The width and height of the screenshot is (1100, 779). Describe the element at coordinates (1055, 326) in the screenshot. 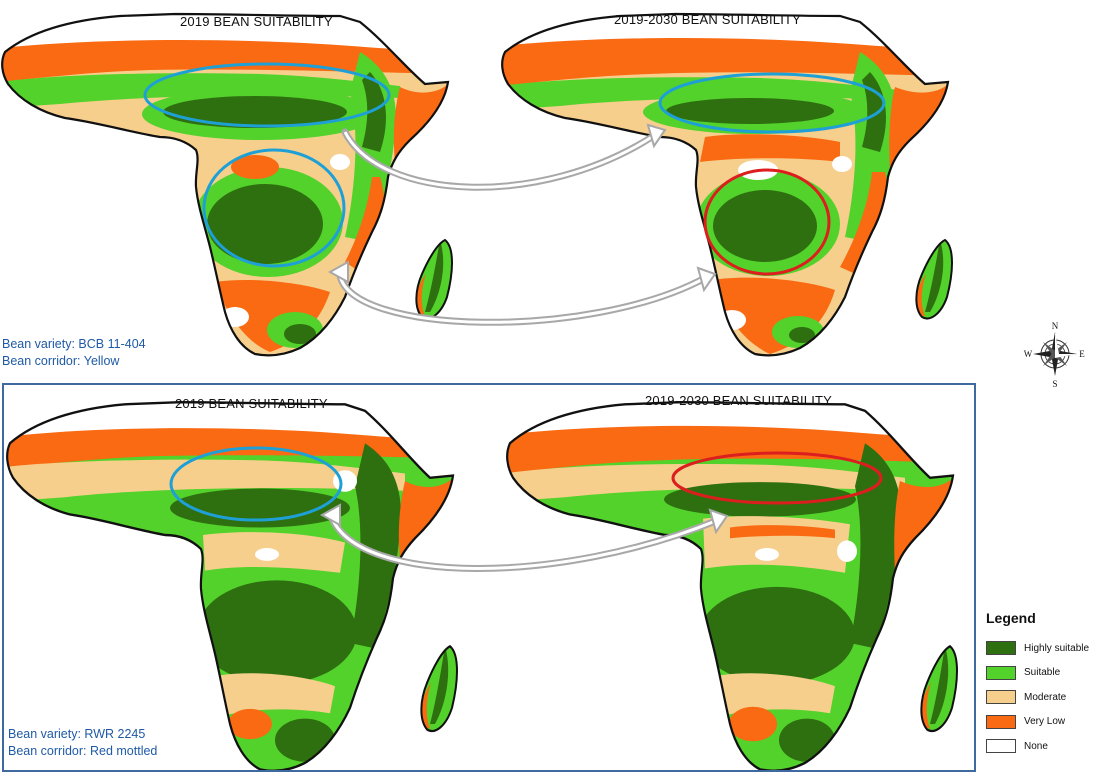

I see `compass-n: N` at that location.